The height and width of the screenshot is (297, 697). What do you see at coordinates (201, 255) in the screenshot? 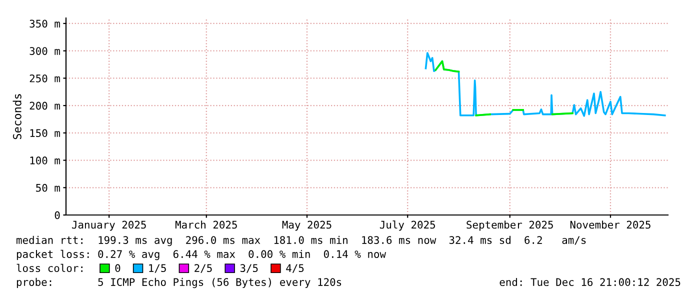
I see `text: packet loss: 0.27 % avg 6.44 % max 0.00 % min 0.14 % now` at bounding box center [201, 255].